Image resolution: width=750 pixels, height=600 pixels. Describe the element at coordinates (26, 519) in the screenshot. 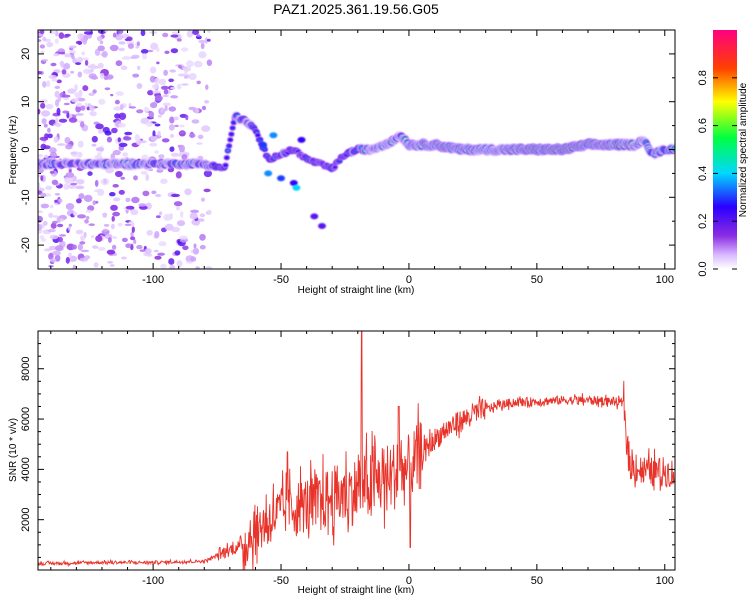

I see `y-tick-label: 2000` at that location.